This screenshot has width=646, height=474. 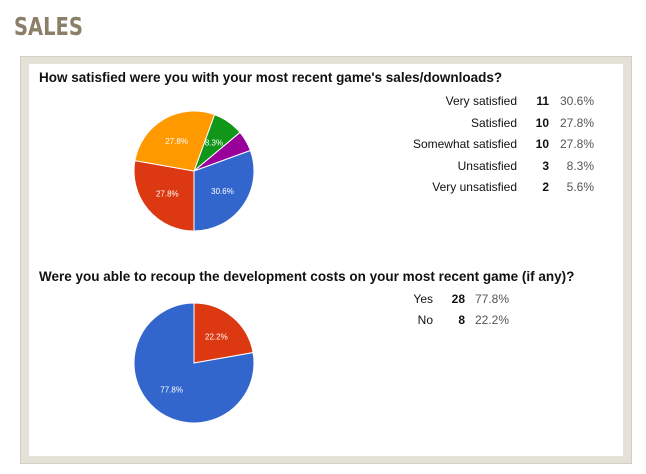 I want to click on chart-2-slice-no, so click(x=223, y=333).